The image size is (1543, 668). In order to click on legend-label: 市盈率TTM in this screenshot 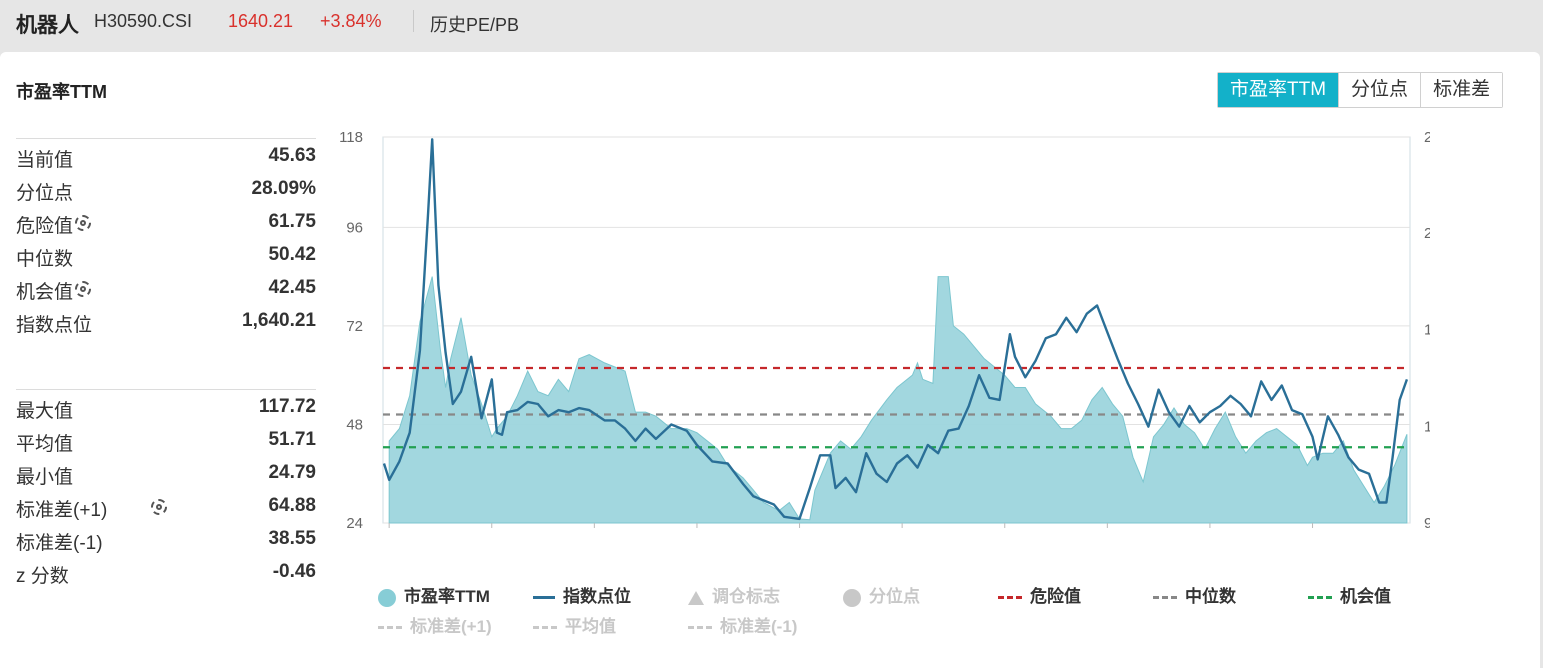, I will do `click(447, 596)`.